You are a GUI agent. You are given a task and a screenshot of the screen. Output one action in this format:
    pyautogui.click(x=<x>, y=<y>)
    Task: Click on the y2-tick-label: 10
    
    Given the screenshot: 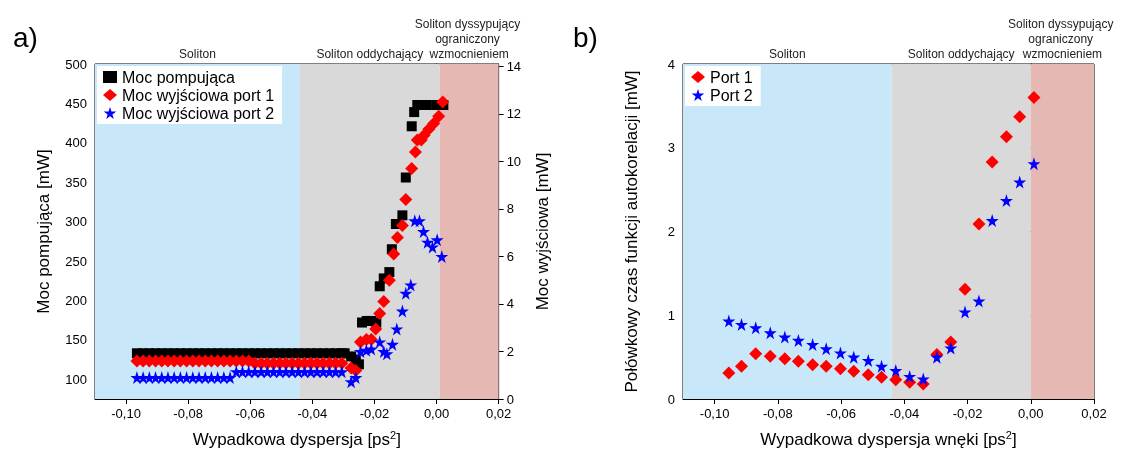 What is the action you would take?
    pyautogui.click(x=514, y=161)
    